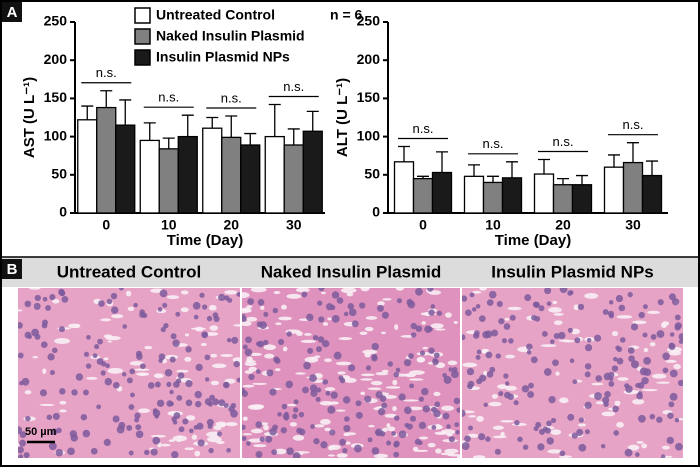 Image resolution: width=700 pixels, height=467 pixels. What do you see at coordinates (572, 271) in the screenshot?
I see `image-title: Insulin Plasmid NPs` at bounding box center [572, 271].